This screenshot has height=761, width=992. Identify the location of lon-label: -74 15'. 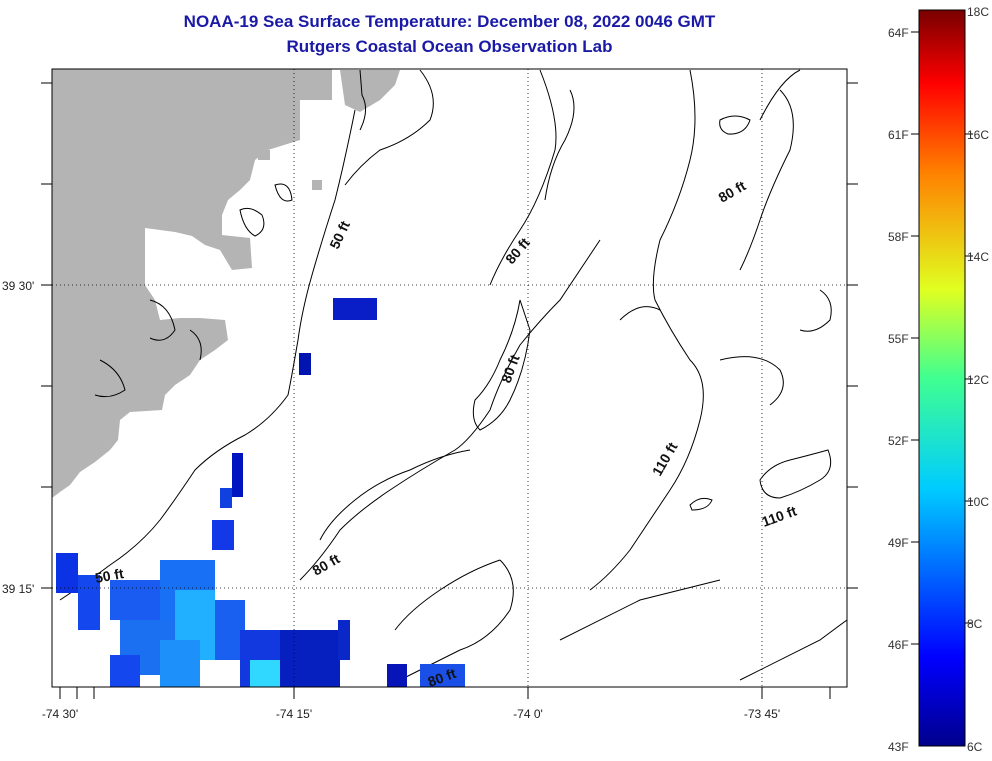
(294, 714).